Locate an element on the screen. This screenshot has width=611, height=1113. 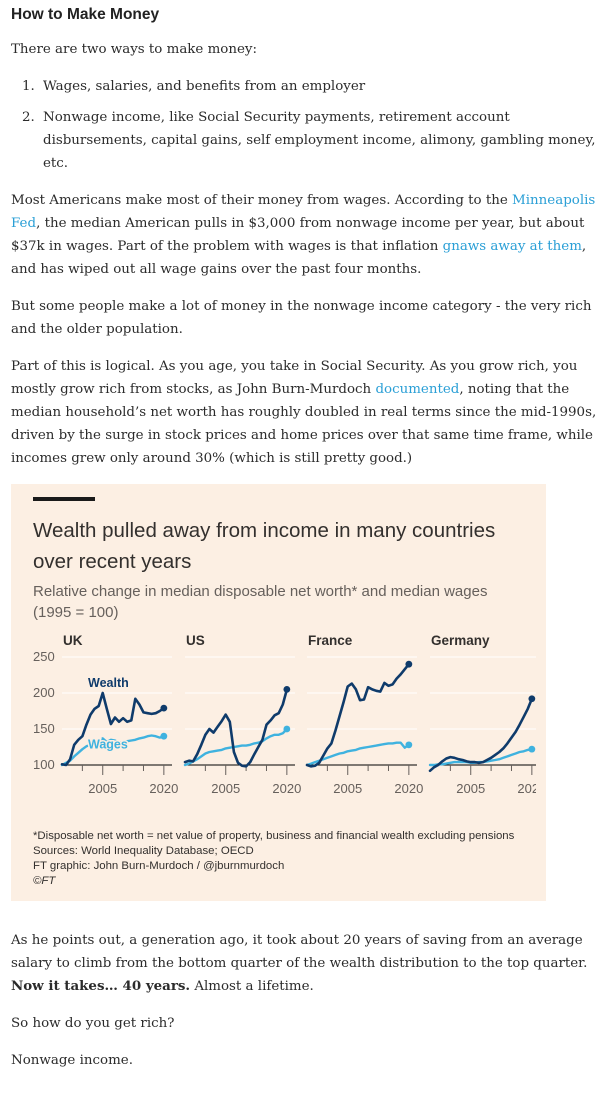
link-documented: documented is located at coordinates (417, 389).